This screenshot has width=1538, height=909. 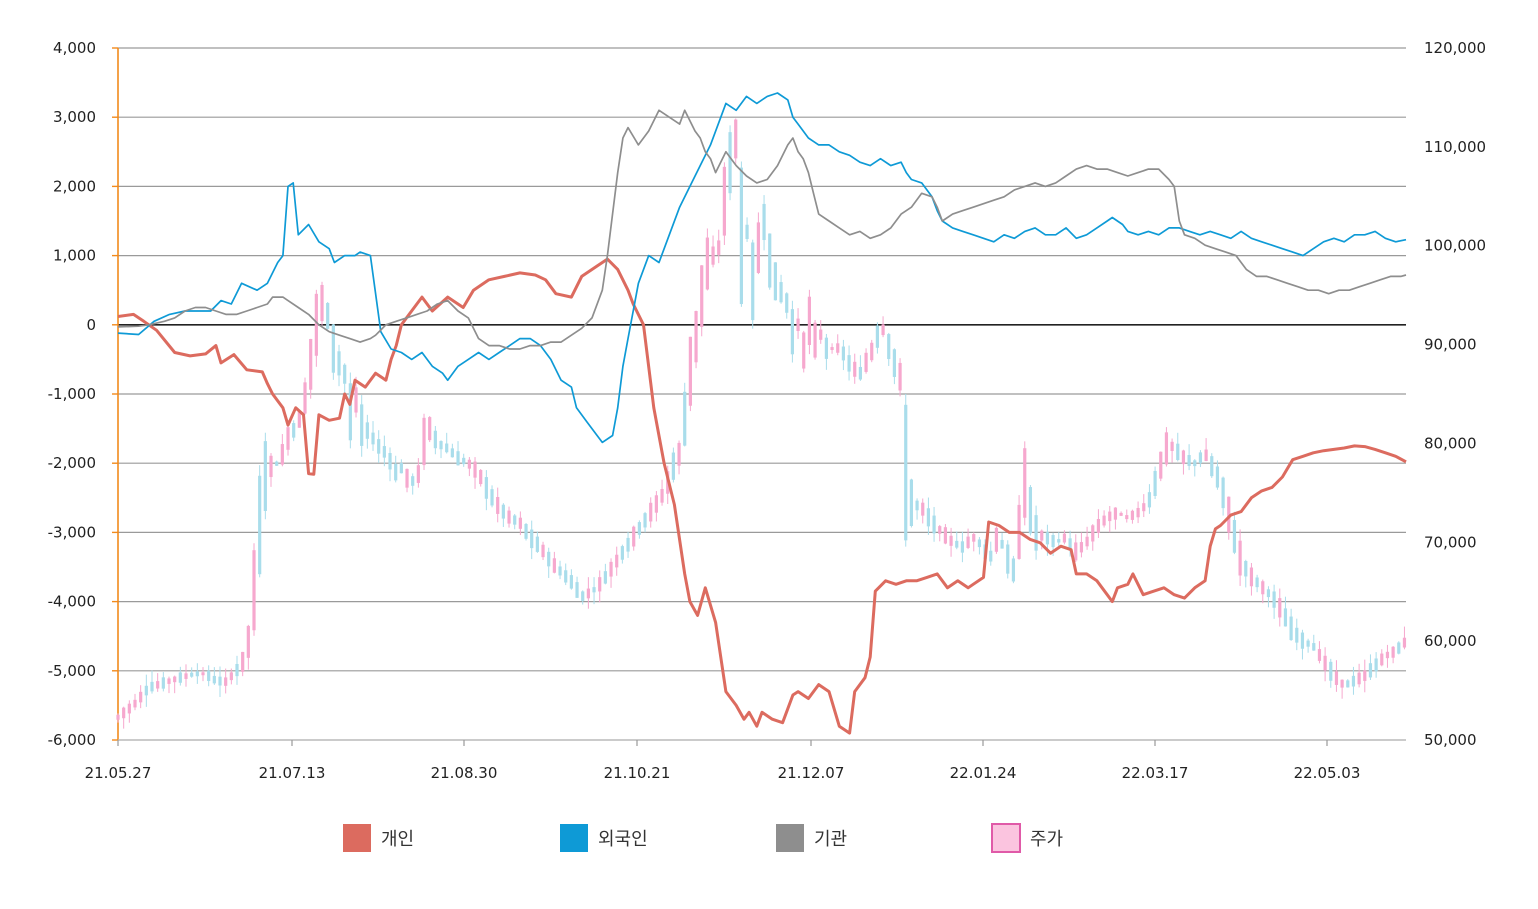 What do you see at coordinates (292, 773) in the screenshot?
I see `x-tick-label: 21.07.13` at bounding box center [292, 773].